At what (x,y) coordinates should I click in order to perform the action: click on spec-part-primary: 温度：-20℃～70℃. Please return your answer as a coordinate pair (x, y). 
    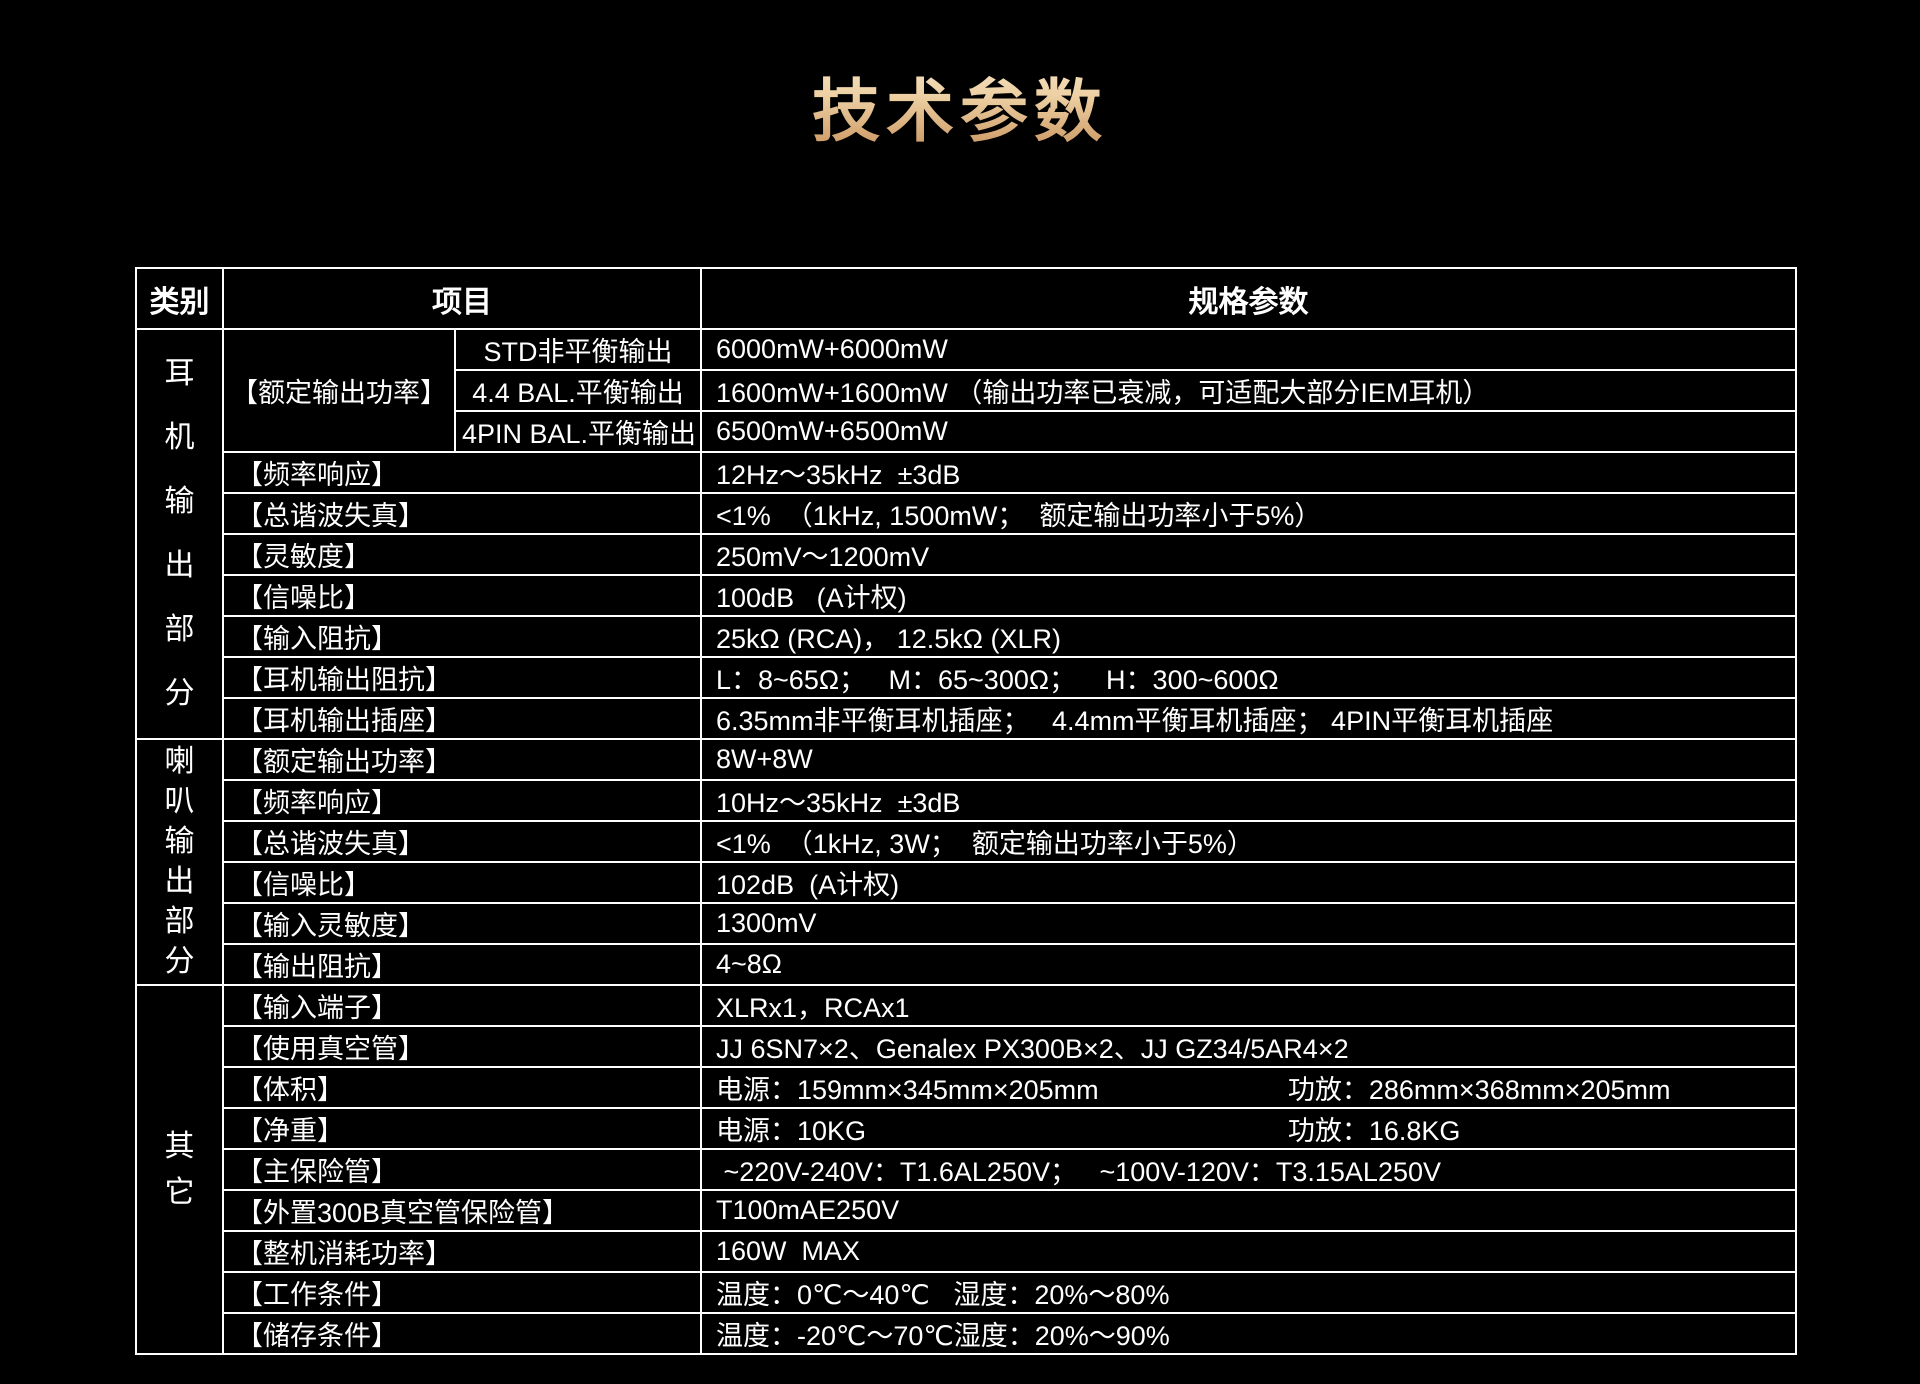
    Looking at the image, I should click on (835, 1336).